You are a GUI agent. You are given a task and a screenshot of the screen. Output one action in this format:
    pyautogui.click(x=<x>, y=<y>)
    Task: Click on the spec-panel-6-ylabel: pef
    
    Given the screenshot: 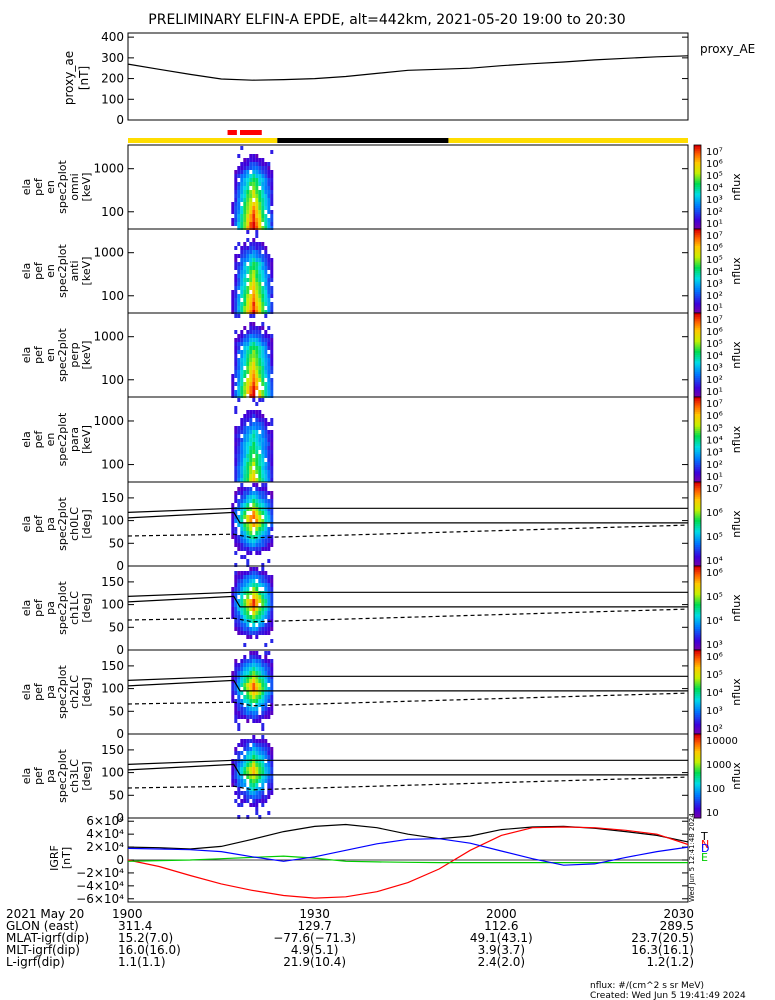 What is the action you would take?
    pyautogui.click(x=38, y=607)
    